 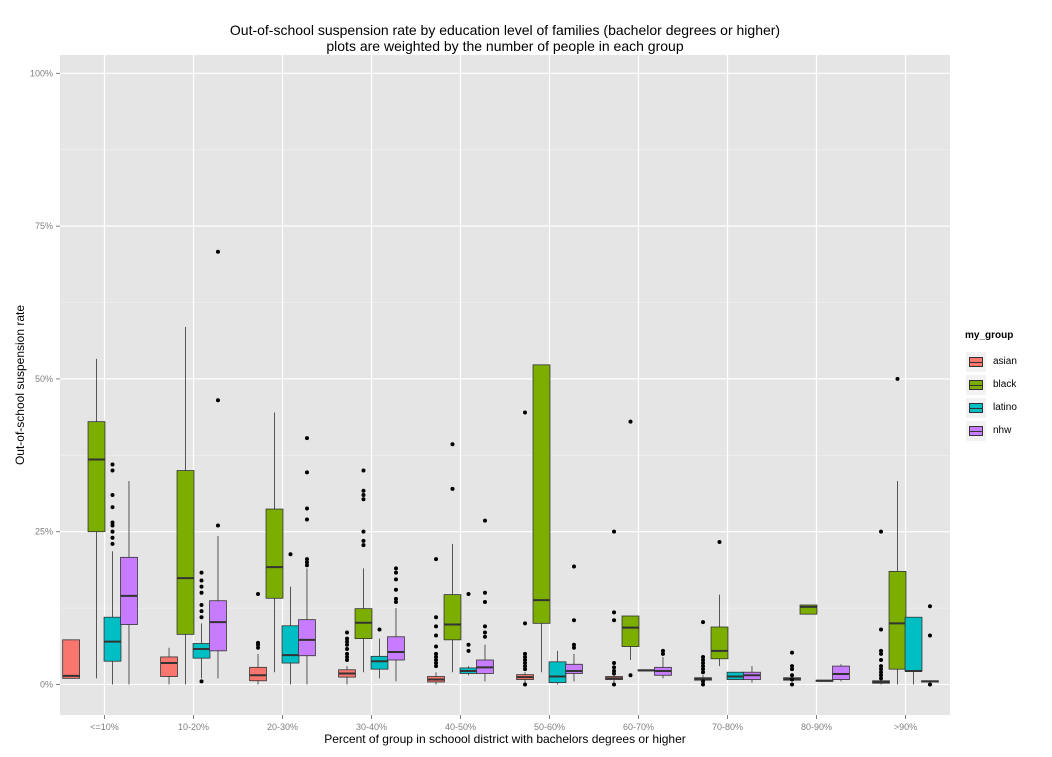 What do you see at coordinates (638, 727) in the screenshot?
I see `x-tick-label: 60-70%` at bounding box center [638, 727].